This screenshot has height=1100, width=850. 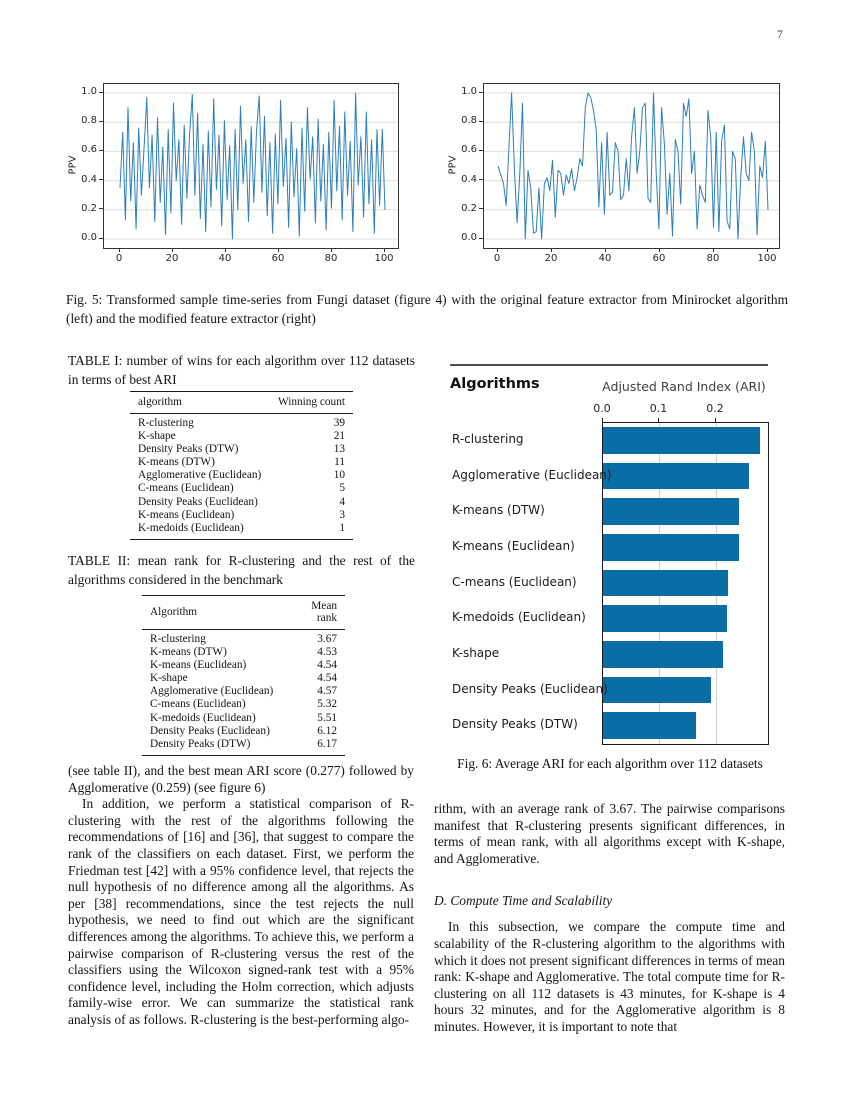 I want to click on table-row: Density Peaks (DTW) 13, so click(x=241, y=449).